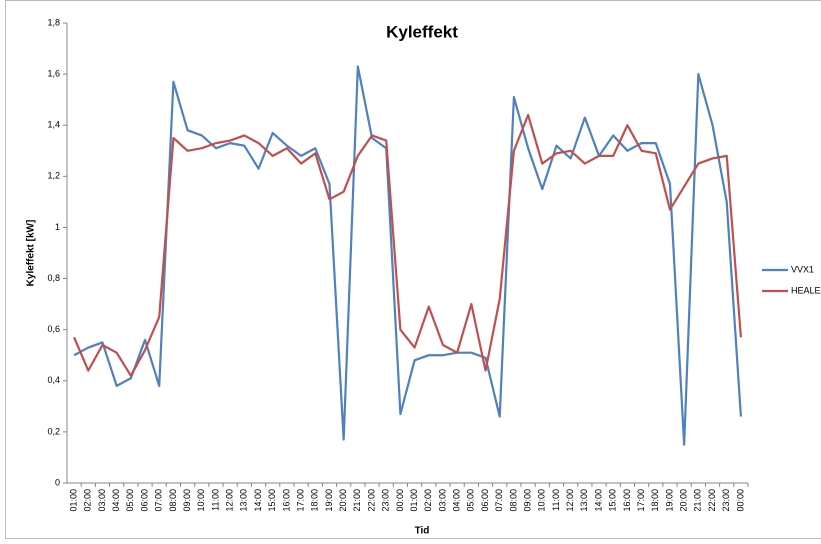 The width and height of the screenshot is (821, 544). I want to click on x-axis-title: Tid, so click(422, 531).